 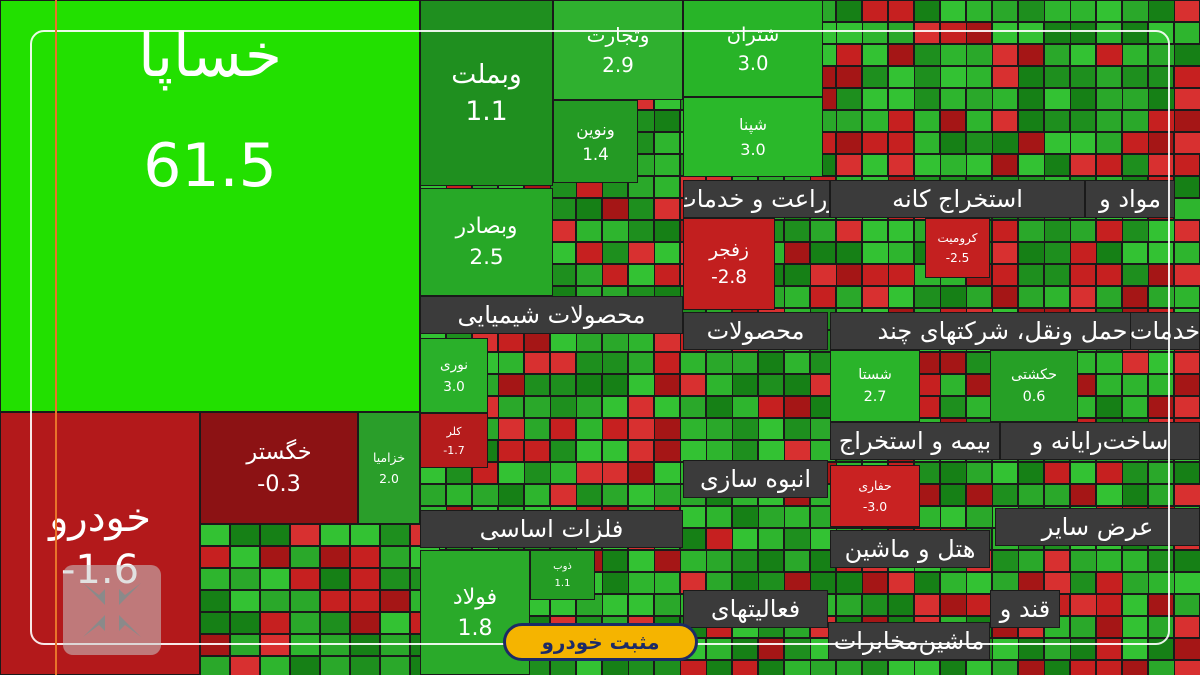 I want to click on tile-symbol: زفجر, so click(x=729, y=250).